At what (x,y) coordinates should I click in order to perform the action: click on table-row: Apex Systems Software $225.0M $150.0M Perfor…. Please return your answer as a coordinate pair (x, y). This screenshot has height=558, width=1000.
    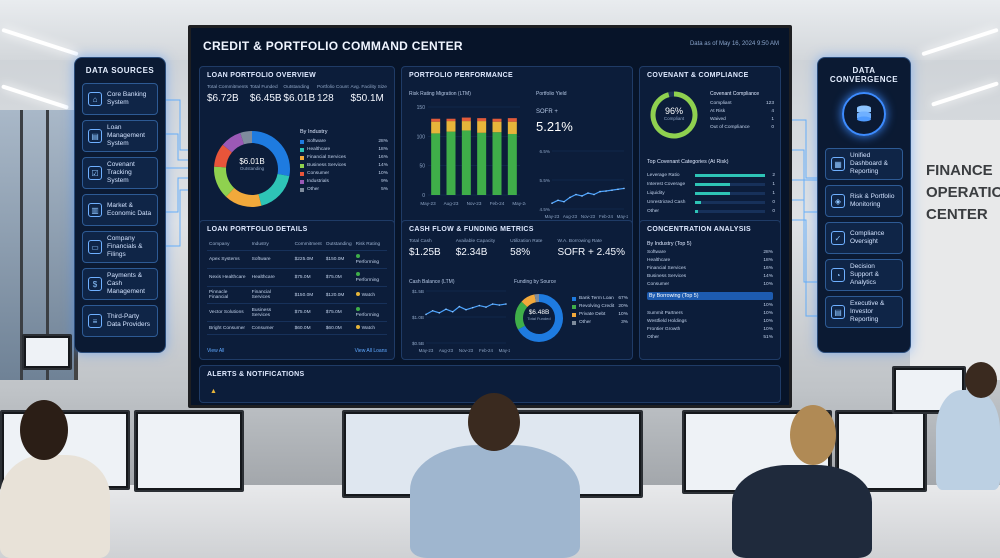
    Looking at the image, I should click on (297, 259).